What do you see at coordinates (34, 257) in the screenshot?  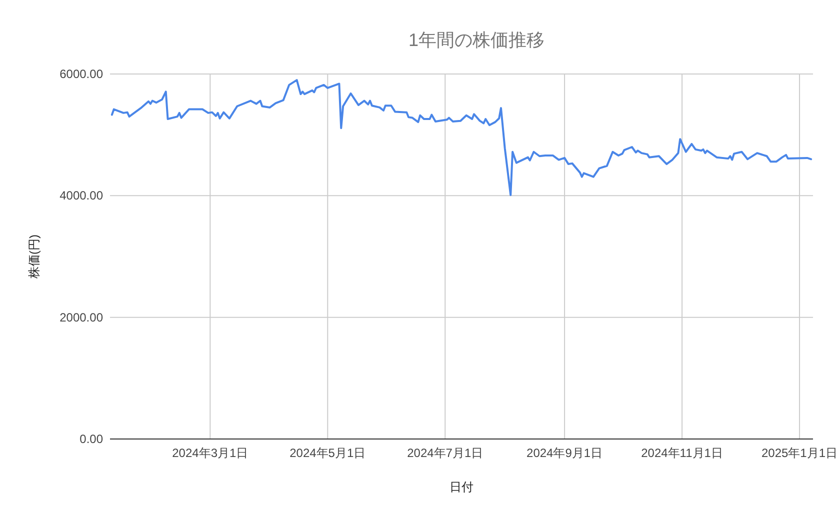 I see `y-axis-title: 株価(円)` at bounding box center [34, 257].